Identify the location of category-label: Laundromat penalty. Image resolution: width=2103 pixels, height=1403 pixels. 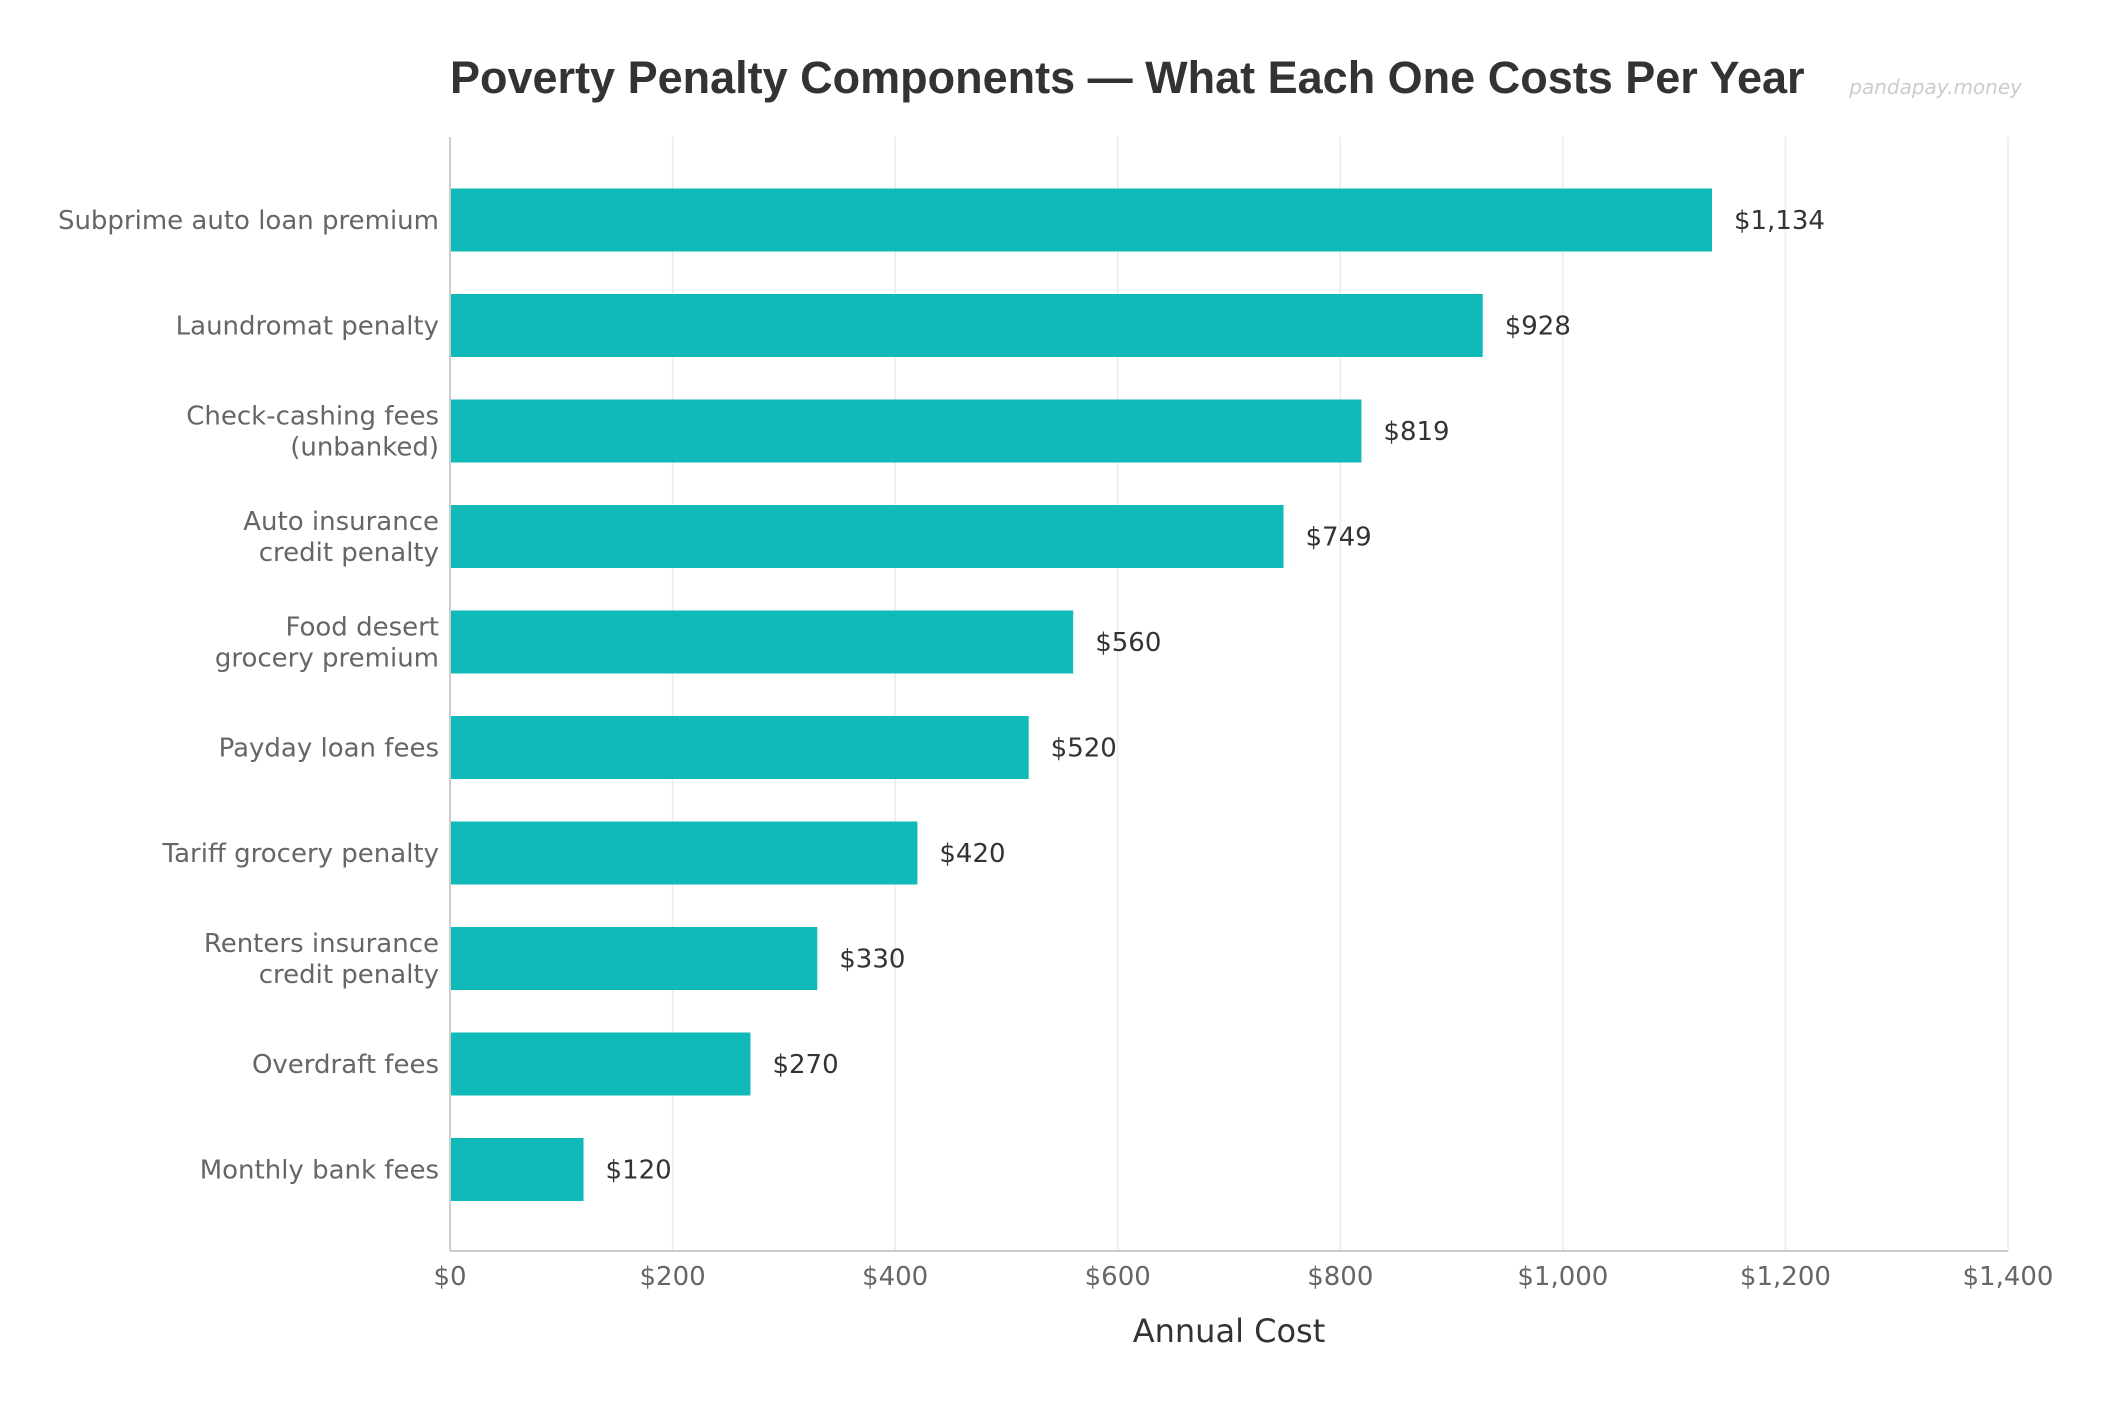
(307, 327).